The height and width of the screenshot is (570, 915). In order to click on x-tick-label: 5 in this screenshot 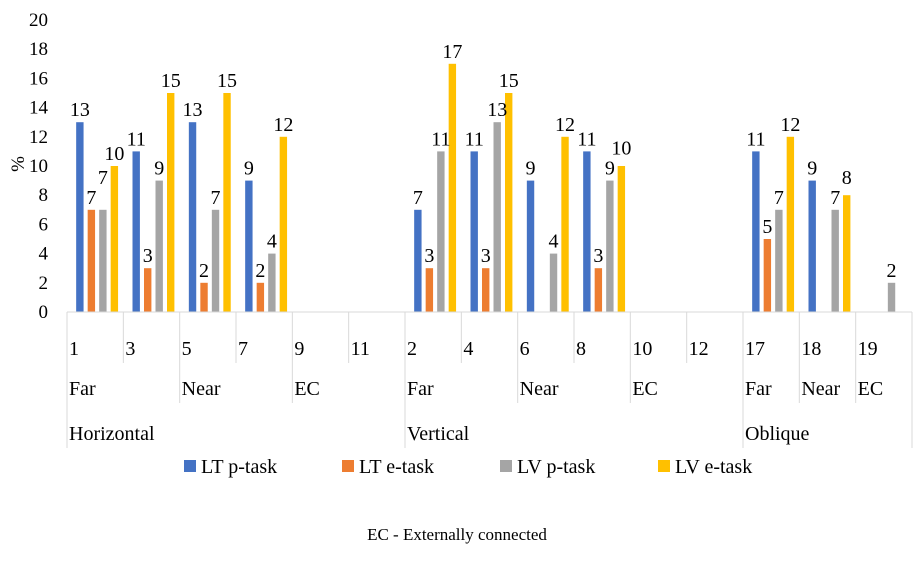, I will do `click(187, 349)`.